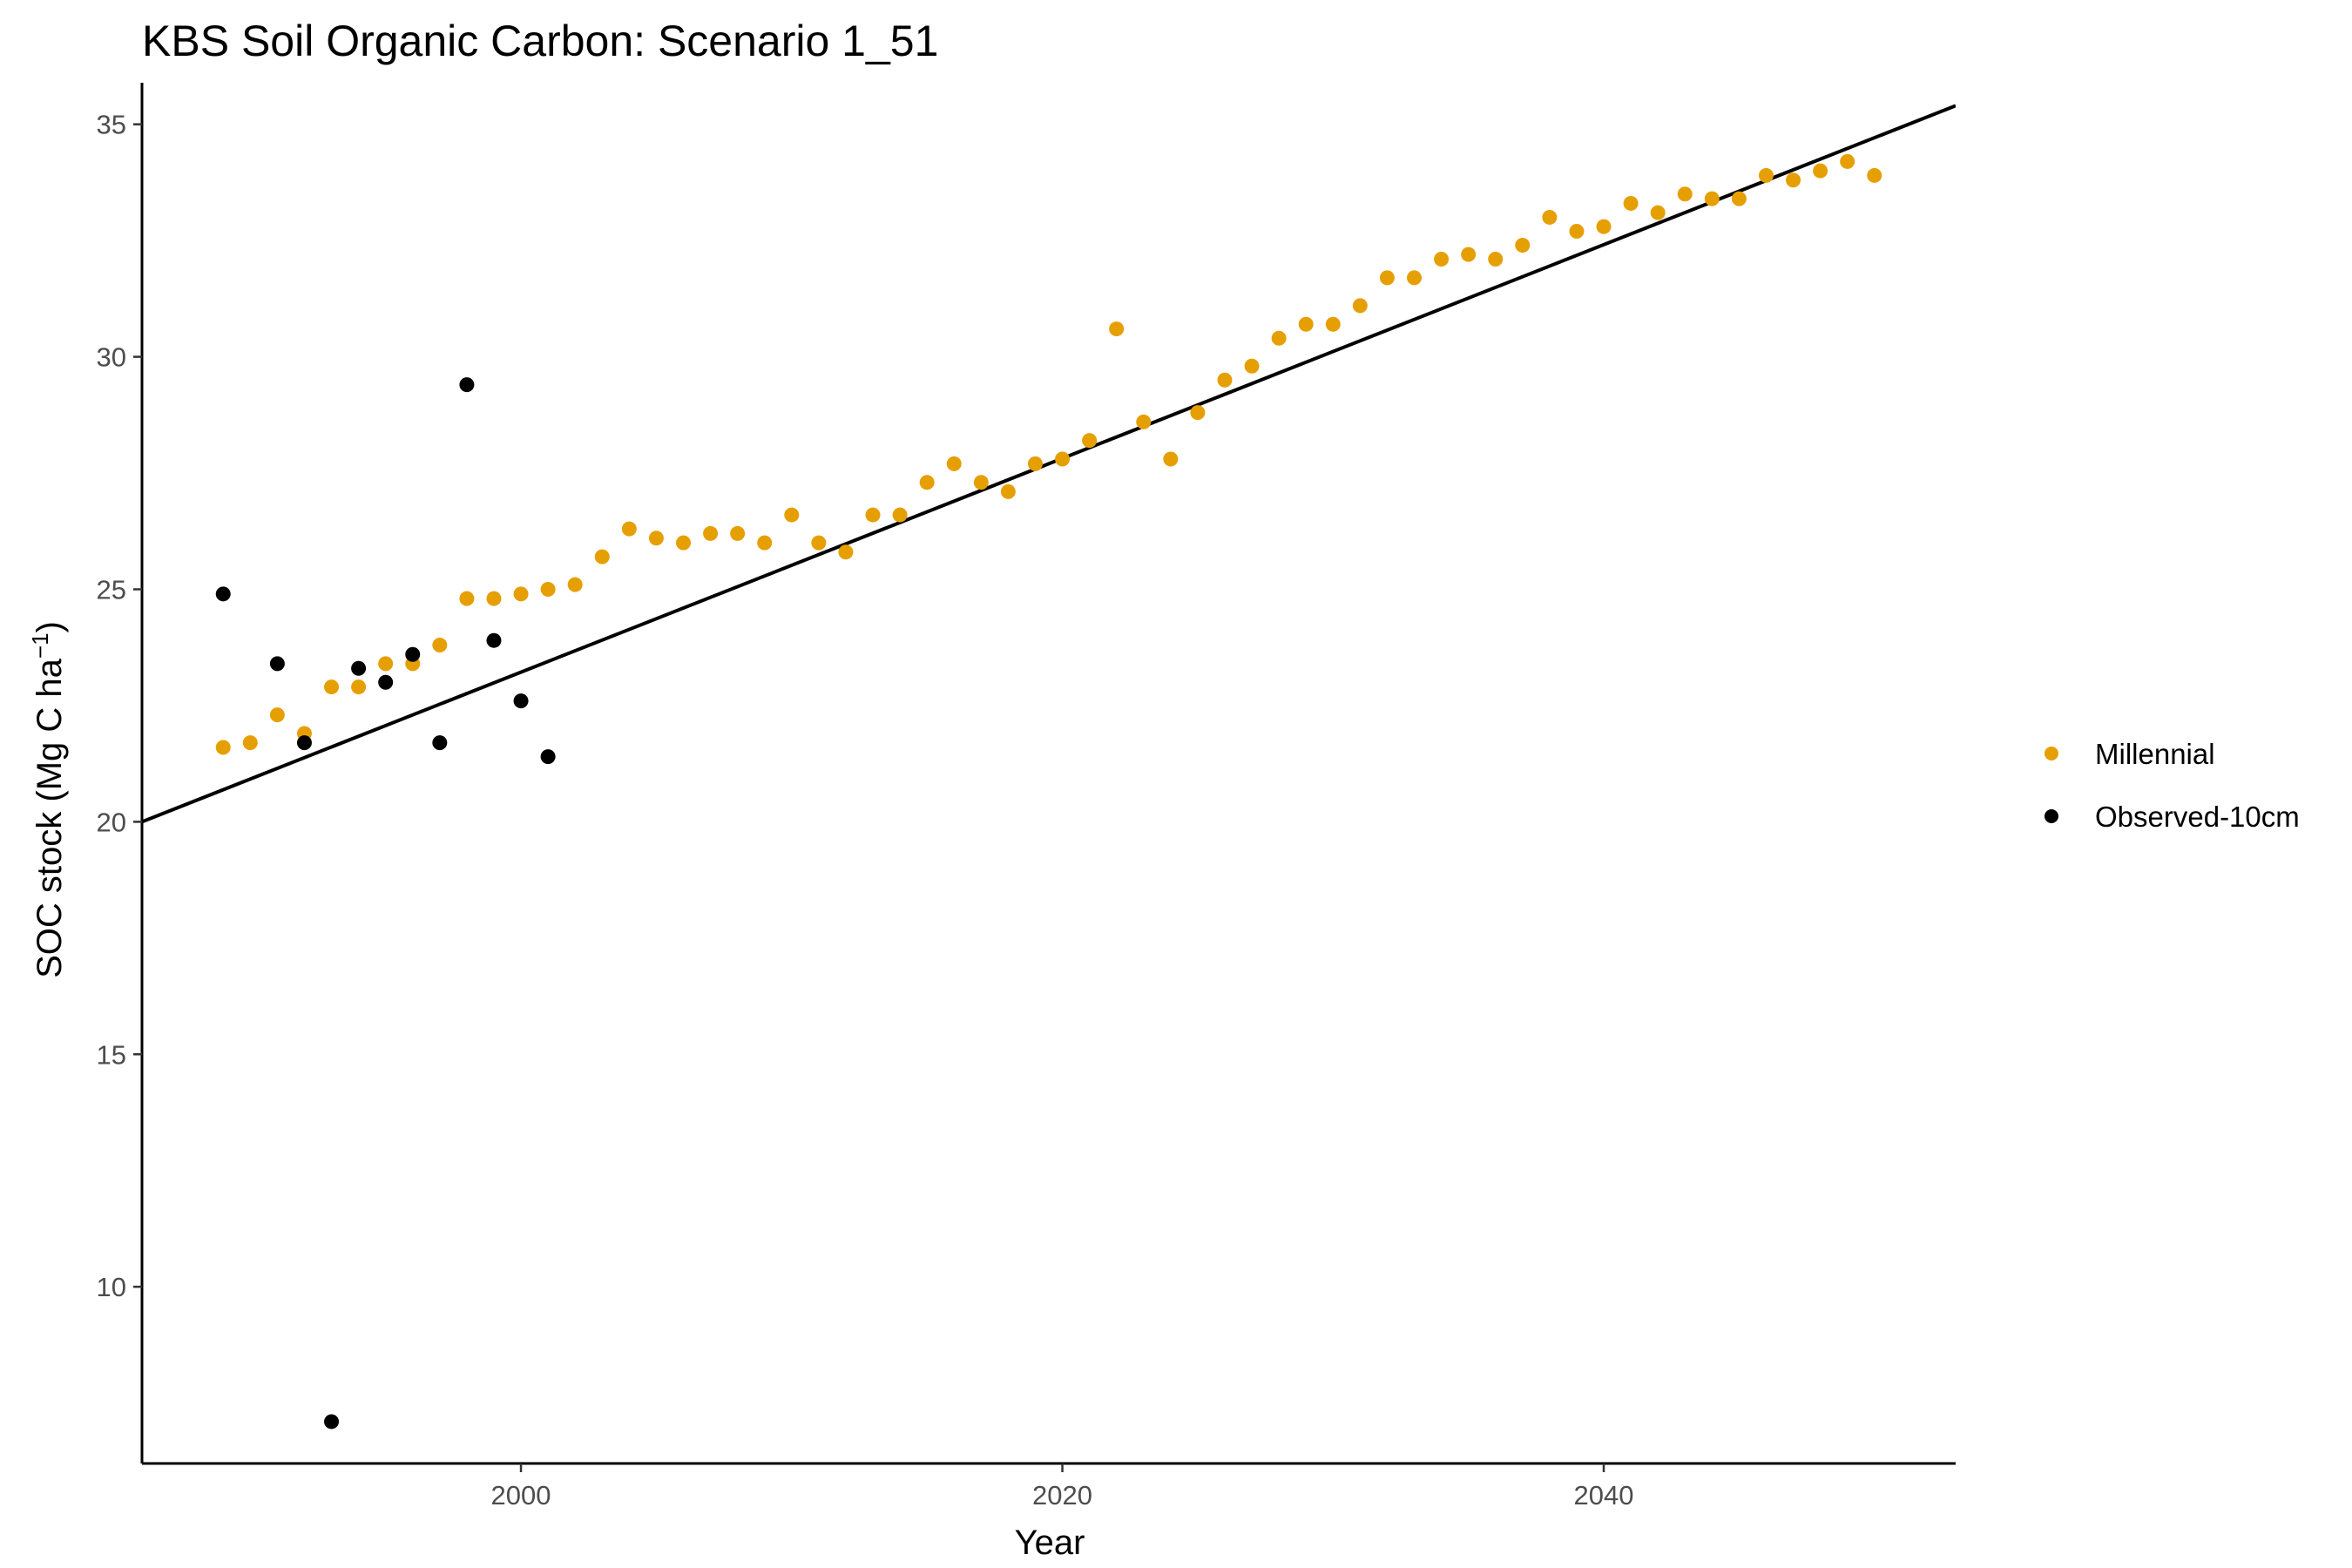 The image size is (2352, 1568). What do you see at coordinates (2197, 817) in the screenshot?
I see `legend-label-observed: Observed-10cm` at bounding box center [2197, 817].